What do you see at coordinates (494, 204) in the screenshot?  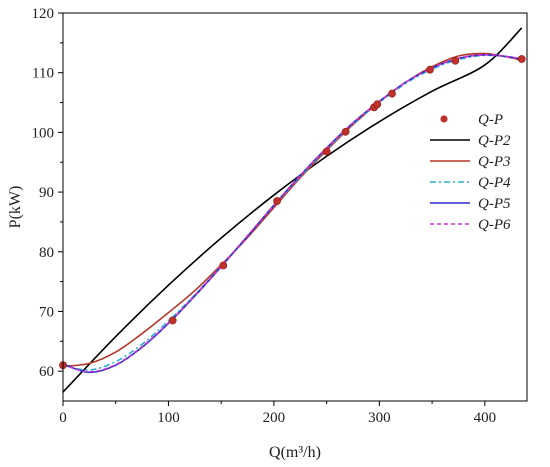 I see `legend-label-q-p5: Q-P5` at bounding box center [494, 204].